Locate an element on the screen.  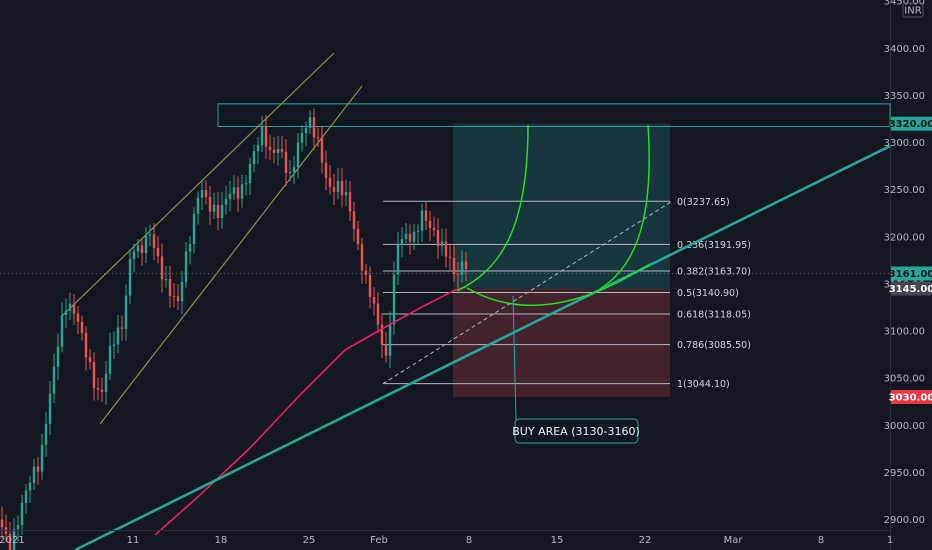
resistance-zone is located at coordinates (554, 115).